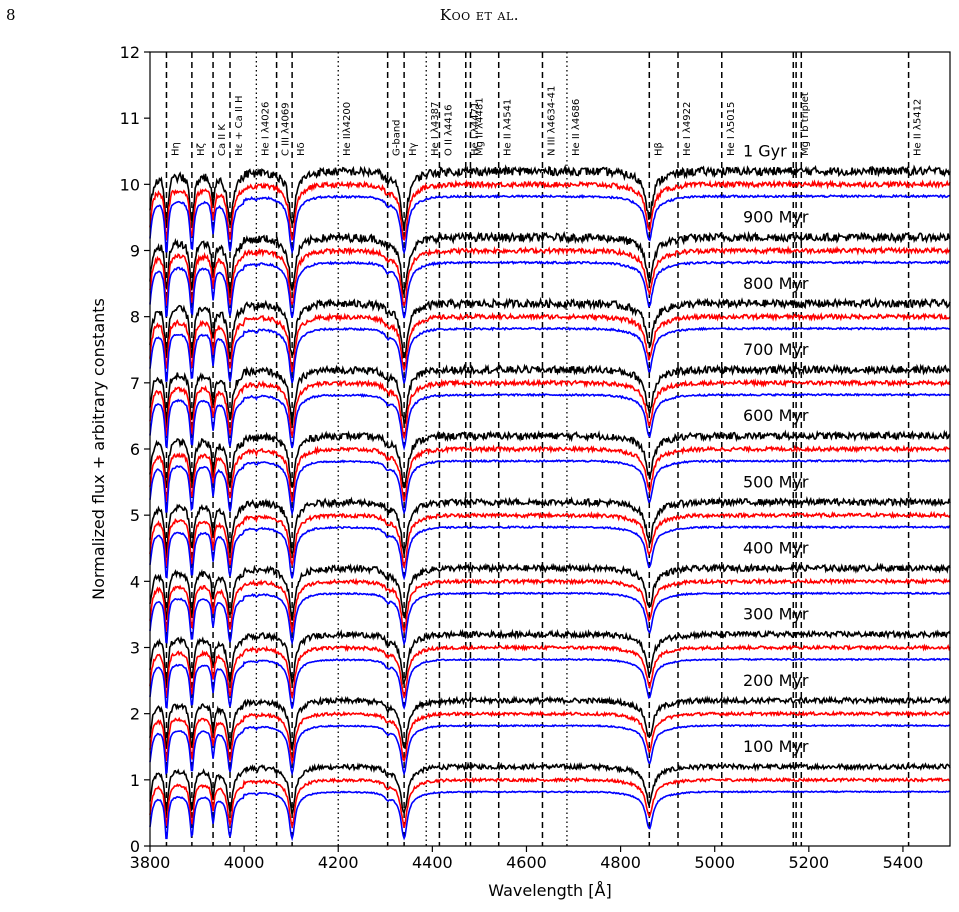 The height and width of the screenshot is (912, 959). Describe the element at coordinates (135, 714) in the screenshot. I see `y-tick-label-2: 2` at that location.